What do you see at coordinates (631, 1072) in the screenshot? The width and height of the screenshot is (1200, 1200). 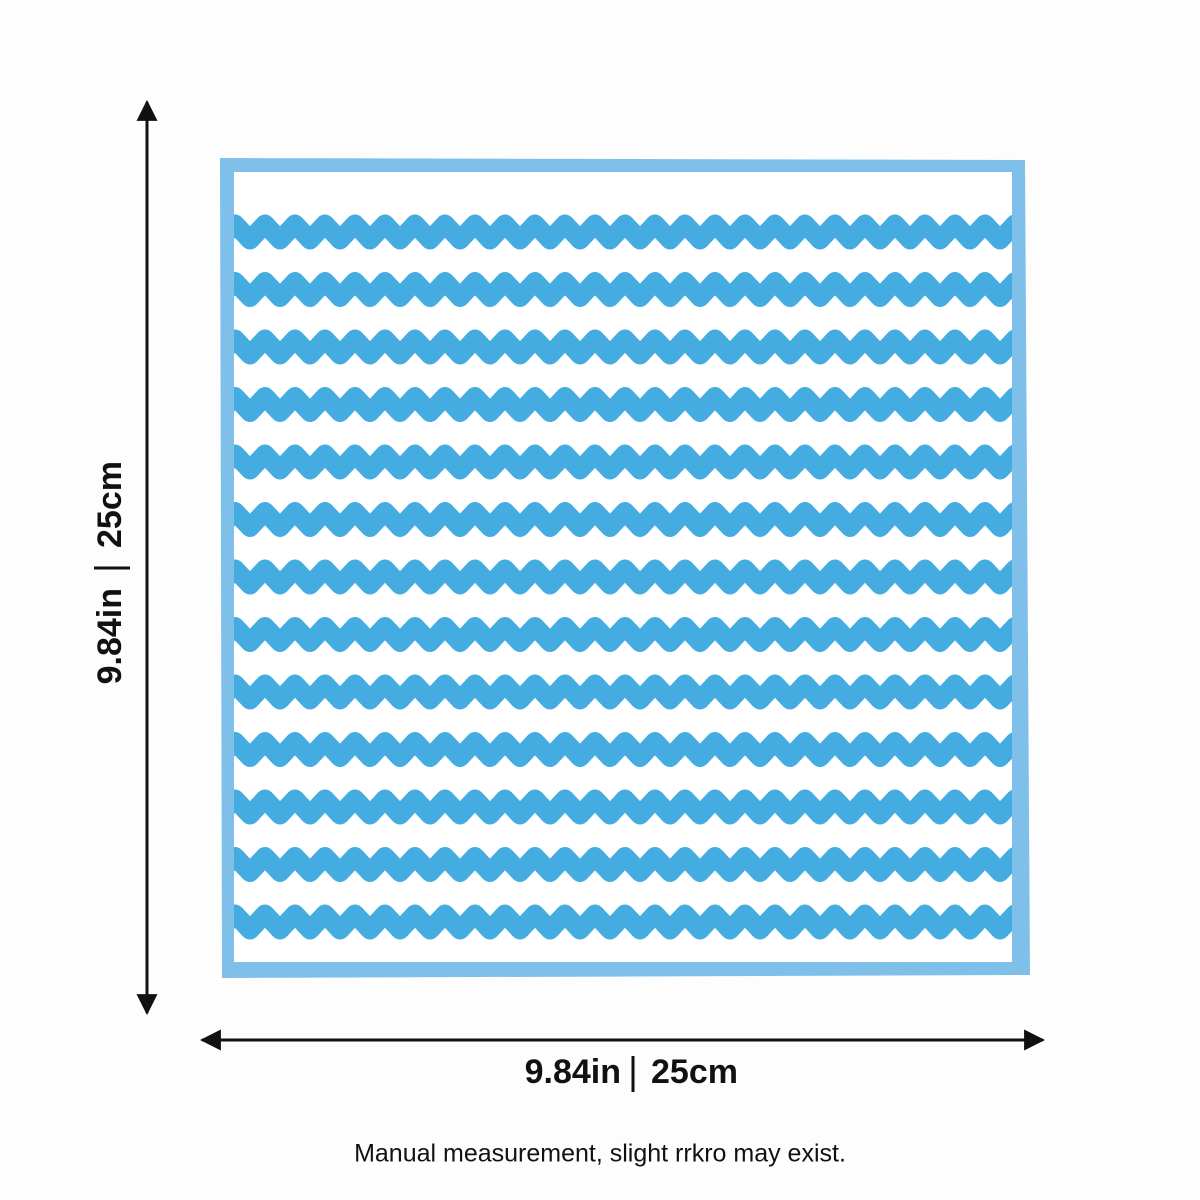 I see `width-label: 9.84in 25cm` at bounding box center [631, 1072].